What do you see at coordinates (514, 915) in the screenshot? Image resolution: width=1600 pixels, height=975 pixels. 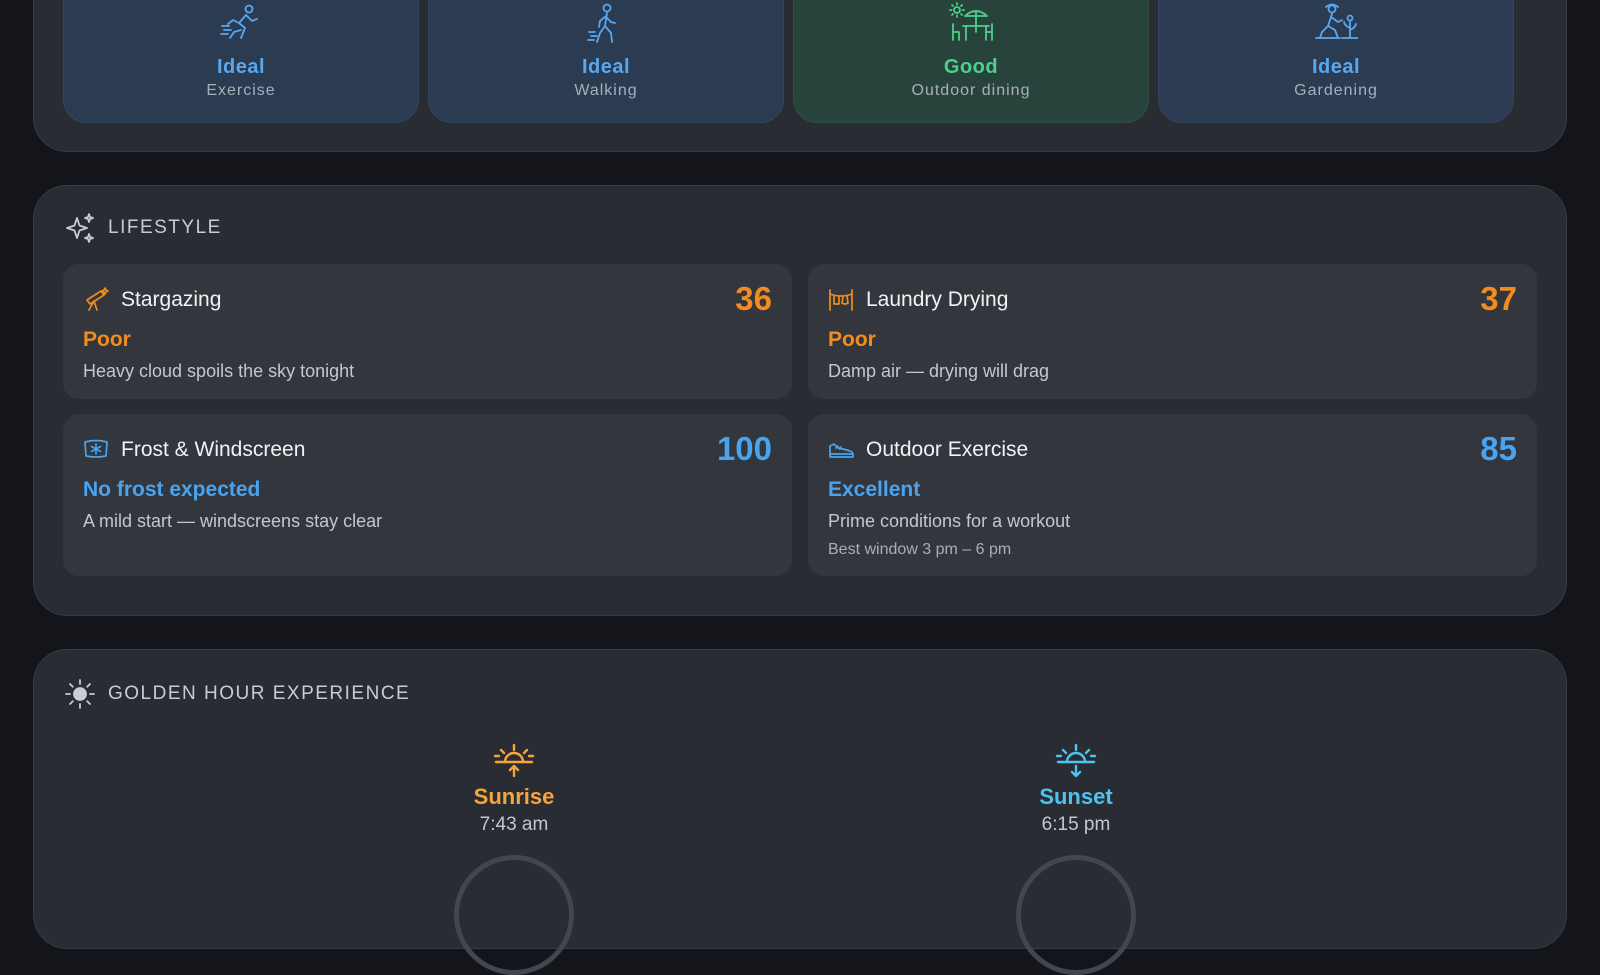 I see `sunrise-dial` at bounding box center [514, 915].